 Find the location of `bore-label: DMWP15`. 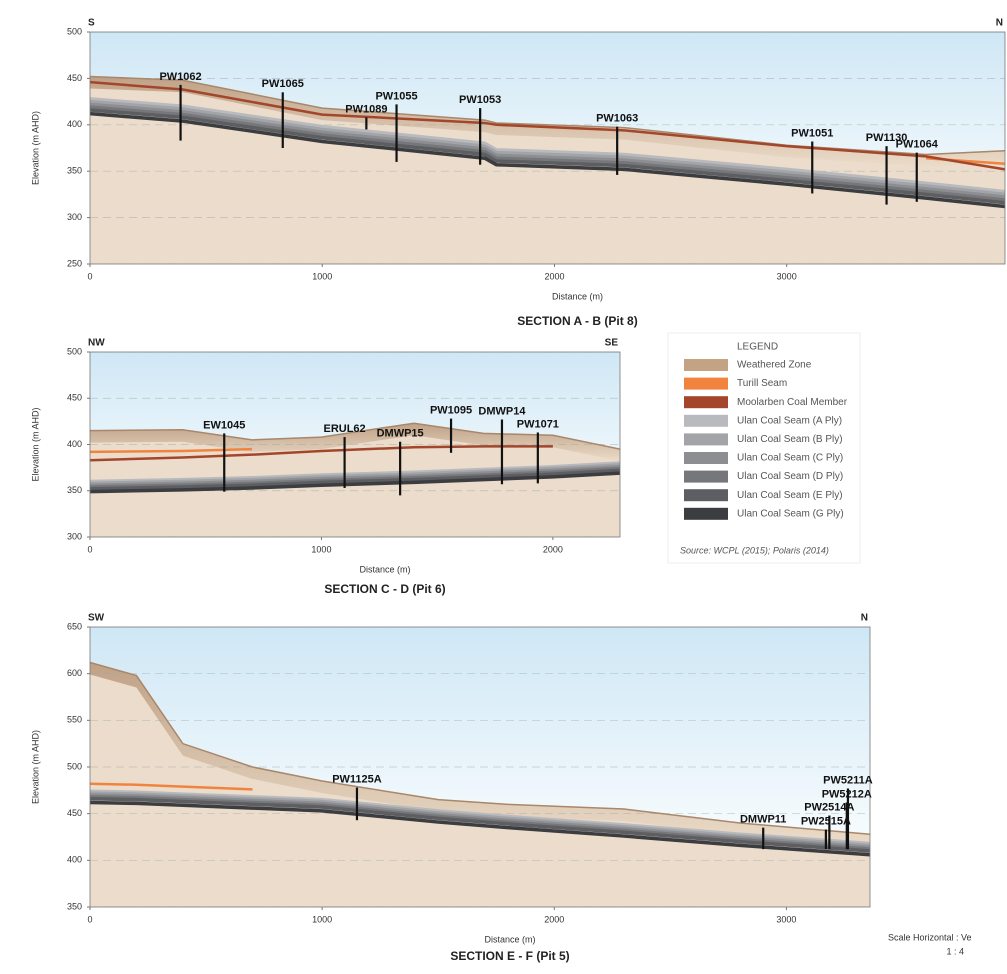

bore-label: DMWP15 is located at coordinates (400, 434).